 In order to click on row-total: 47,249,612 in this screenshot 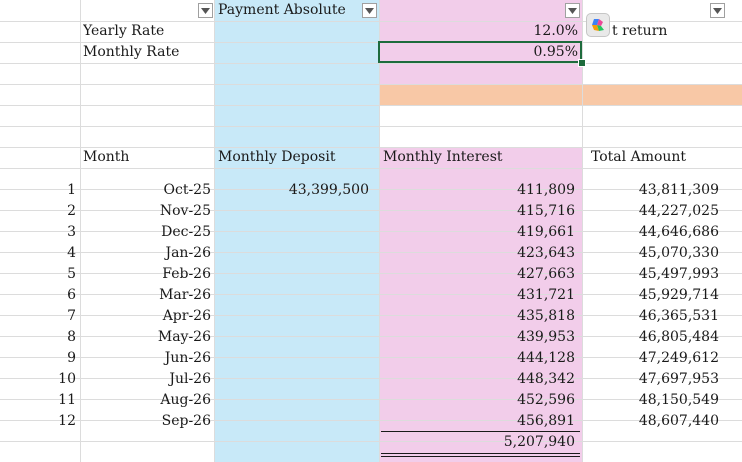, I will do `click(678, 358)`.